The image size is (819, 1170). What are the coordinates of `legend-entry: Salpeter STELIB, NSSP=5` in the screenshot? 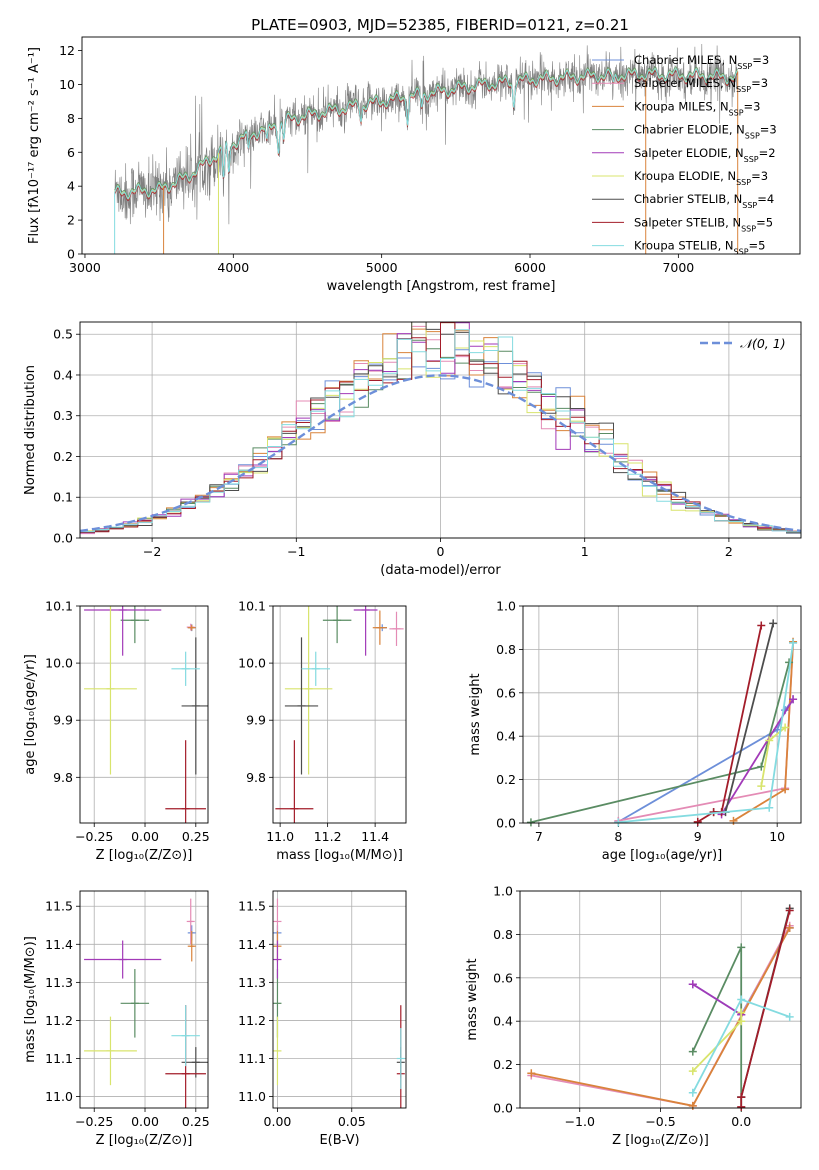 It's located at (703, 224).